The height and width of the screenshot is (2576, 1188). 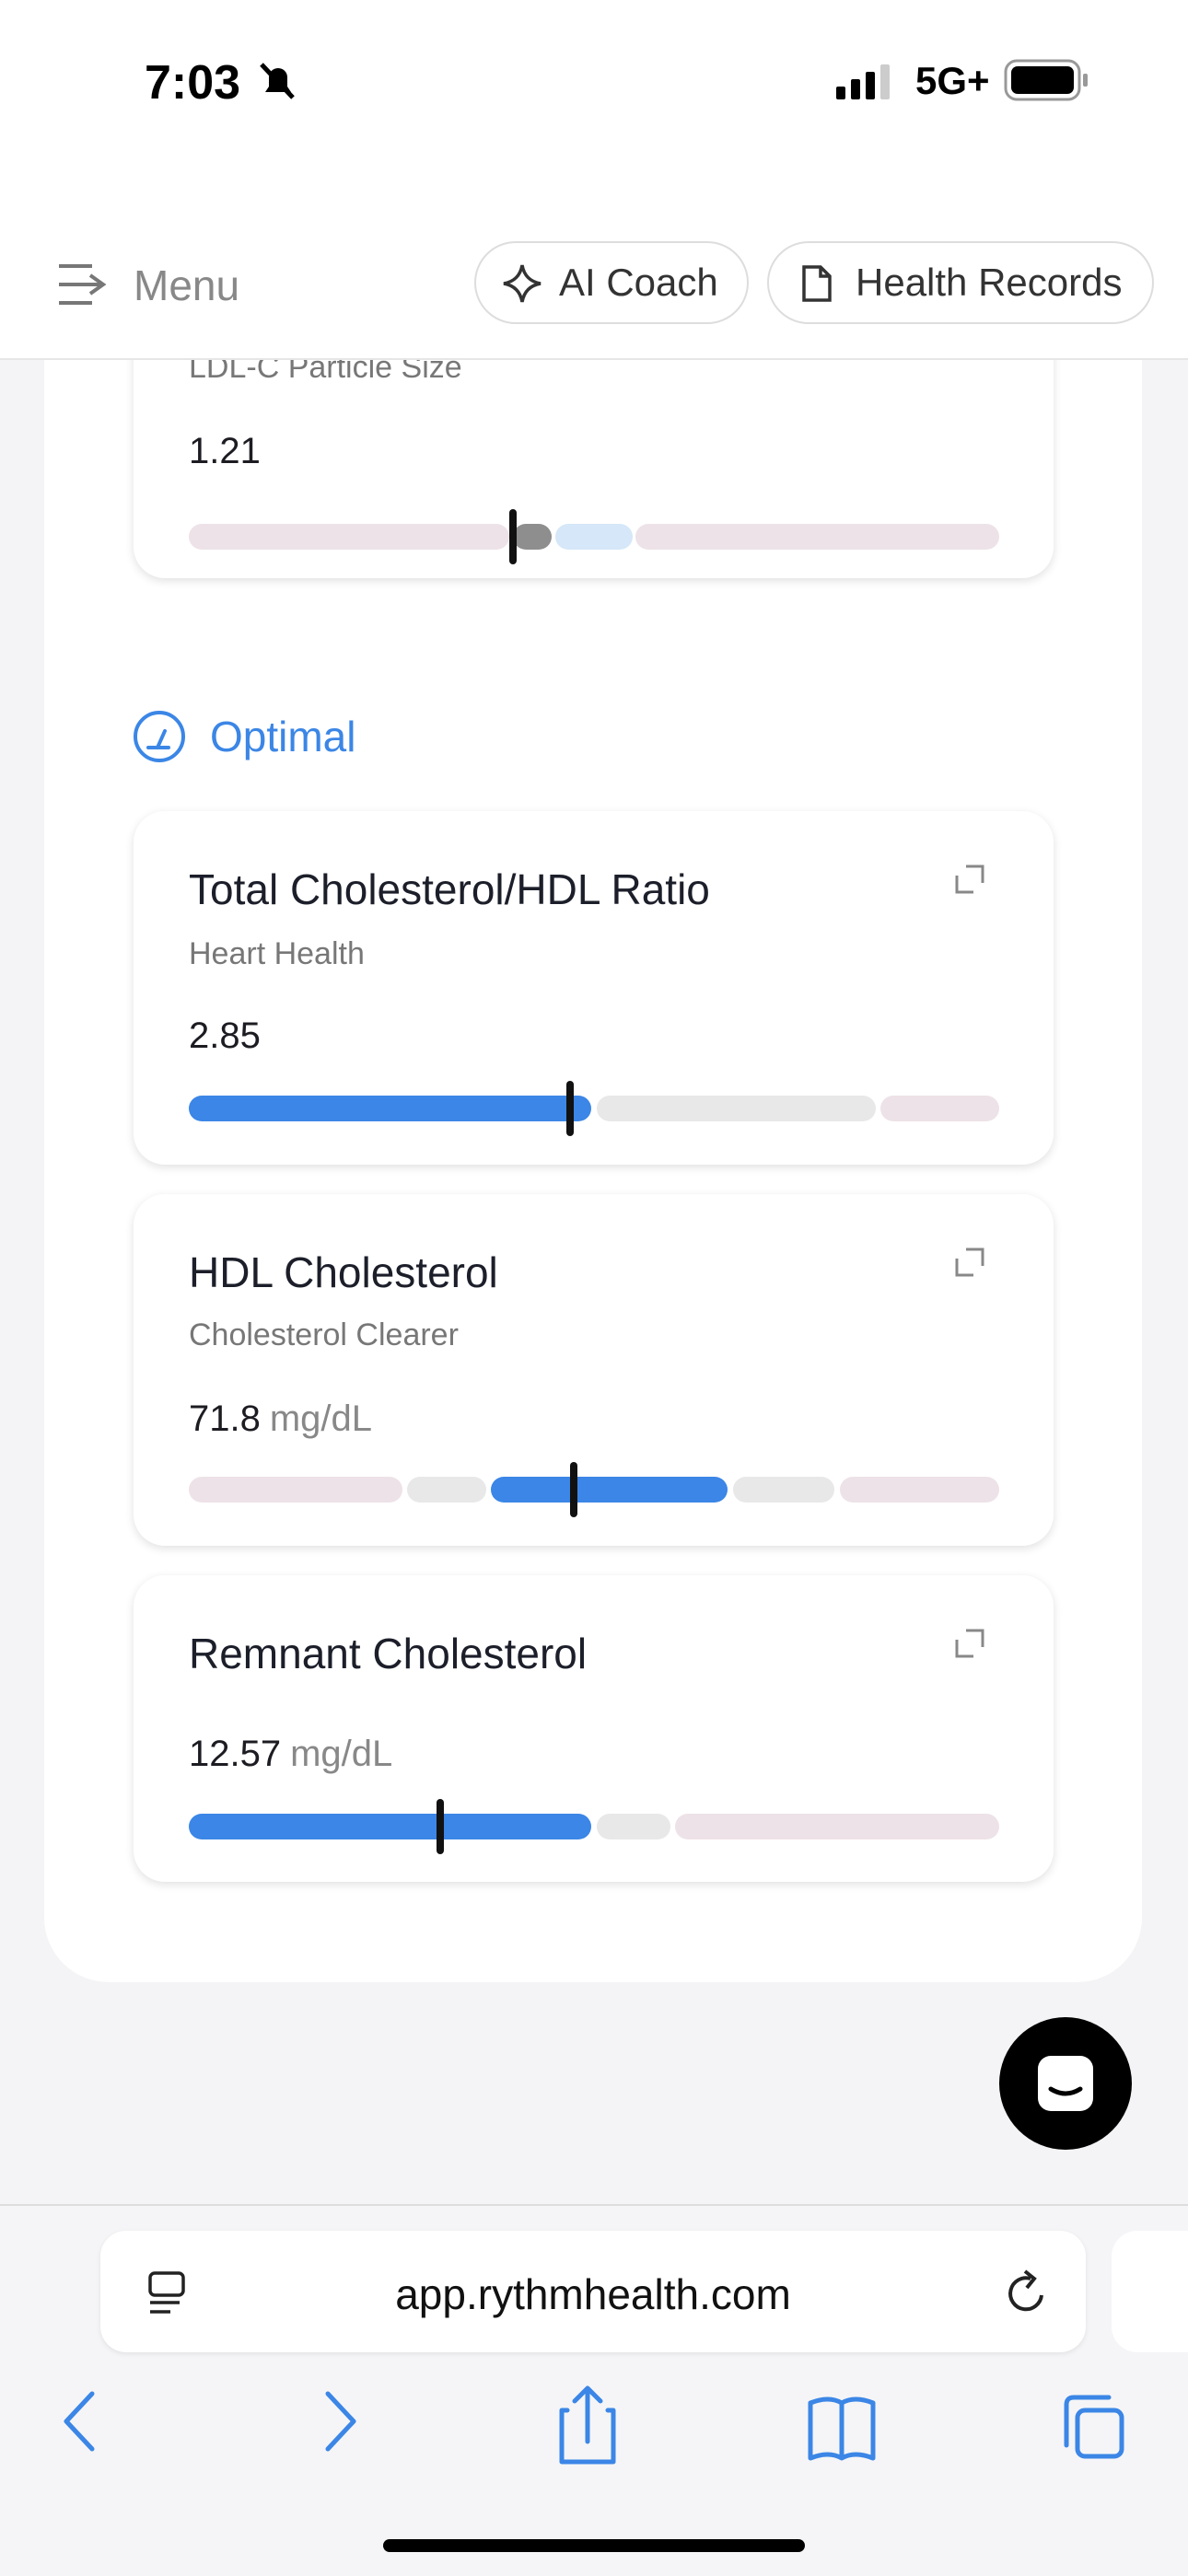 What do you see at coordinates (187, 285) in the screenshot?
I see `menu-label: Menu` at bounding box center [187, 285].